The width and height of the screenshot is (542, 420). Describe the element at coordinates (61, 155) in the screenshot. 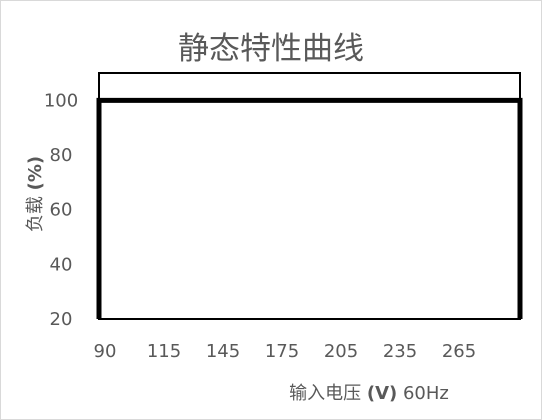

I see `y-tick-label-80: 80` at that location.